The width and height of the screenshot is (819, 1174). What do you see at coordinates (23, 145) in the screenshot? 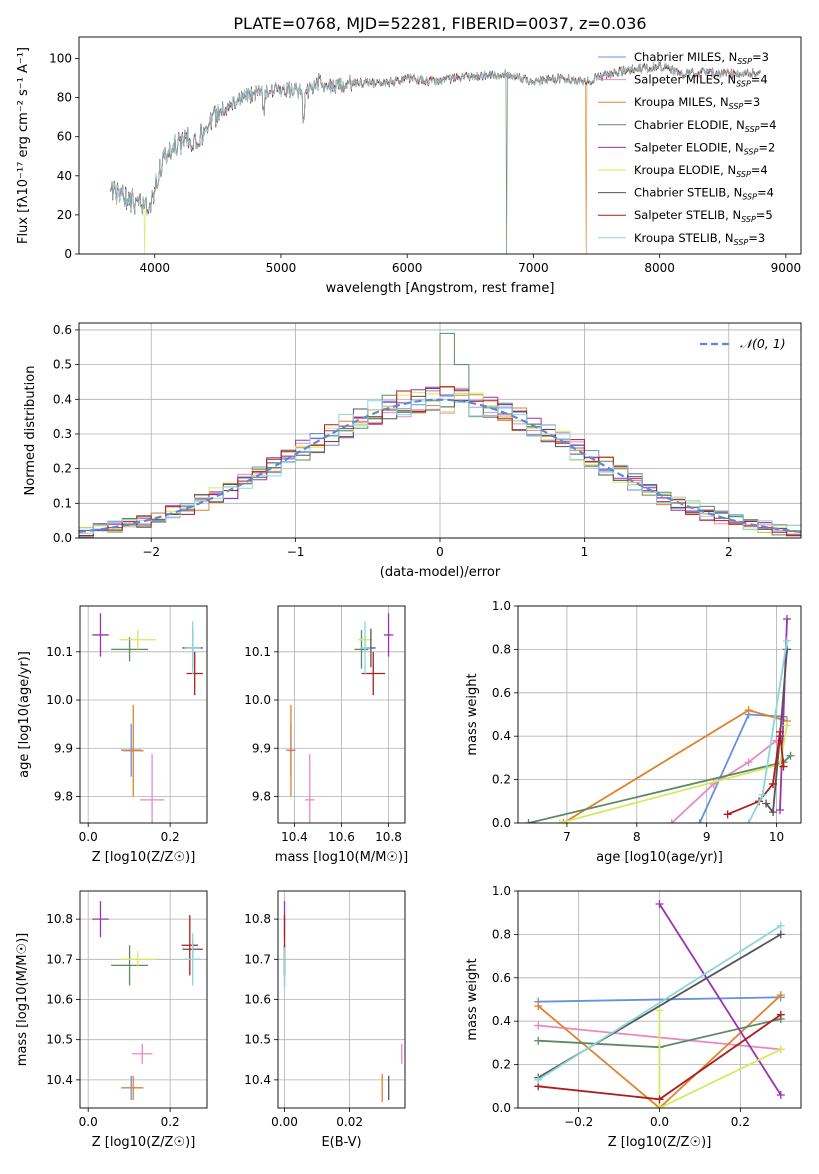
I see `y-axis-label: Flux [fλ10⁻¹⁷ erg cm⁻² s⁻¹ A⁻¹]` at bounding box center [23, 145].